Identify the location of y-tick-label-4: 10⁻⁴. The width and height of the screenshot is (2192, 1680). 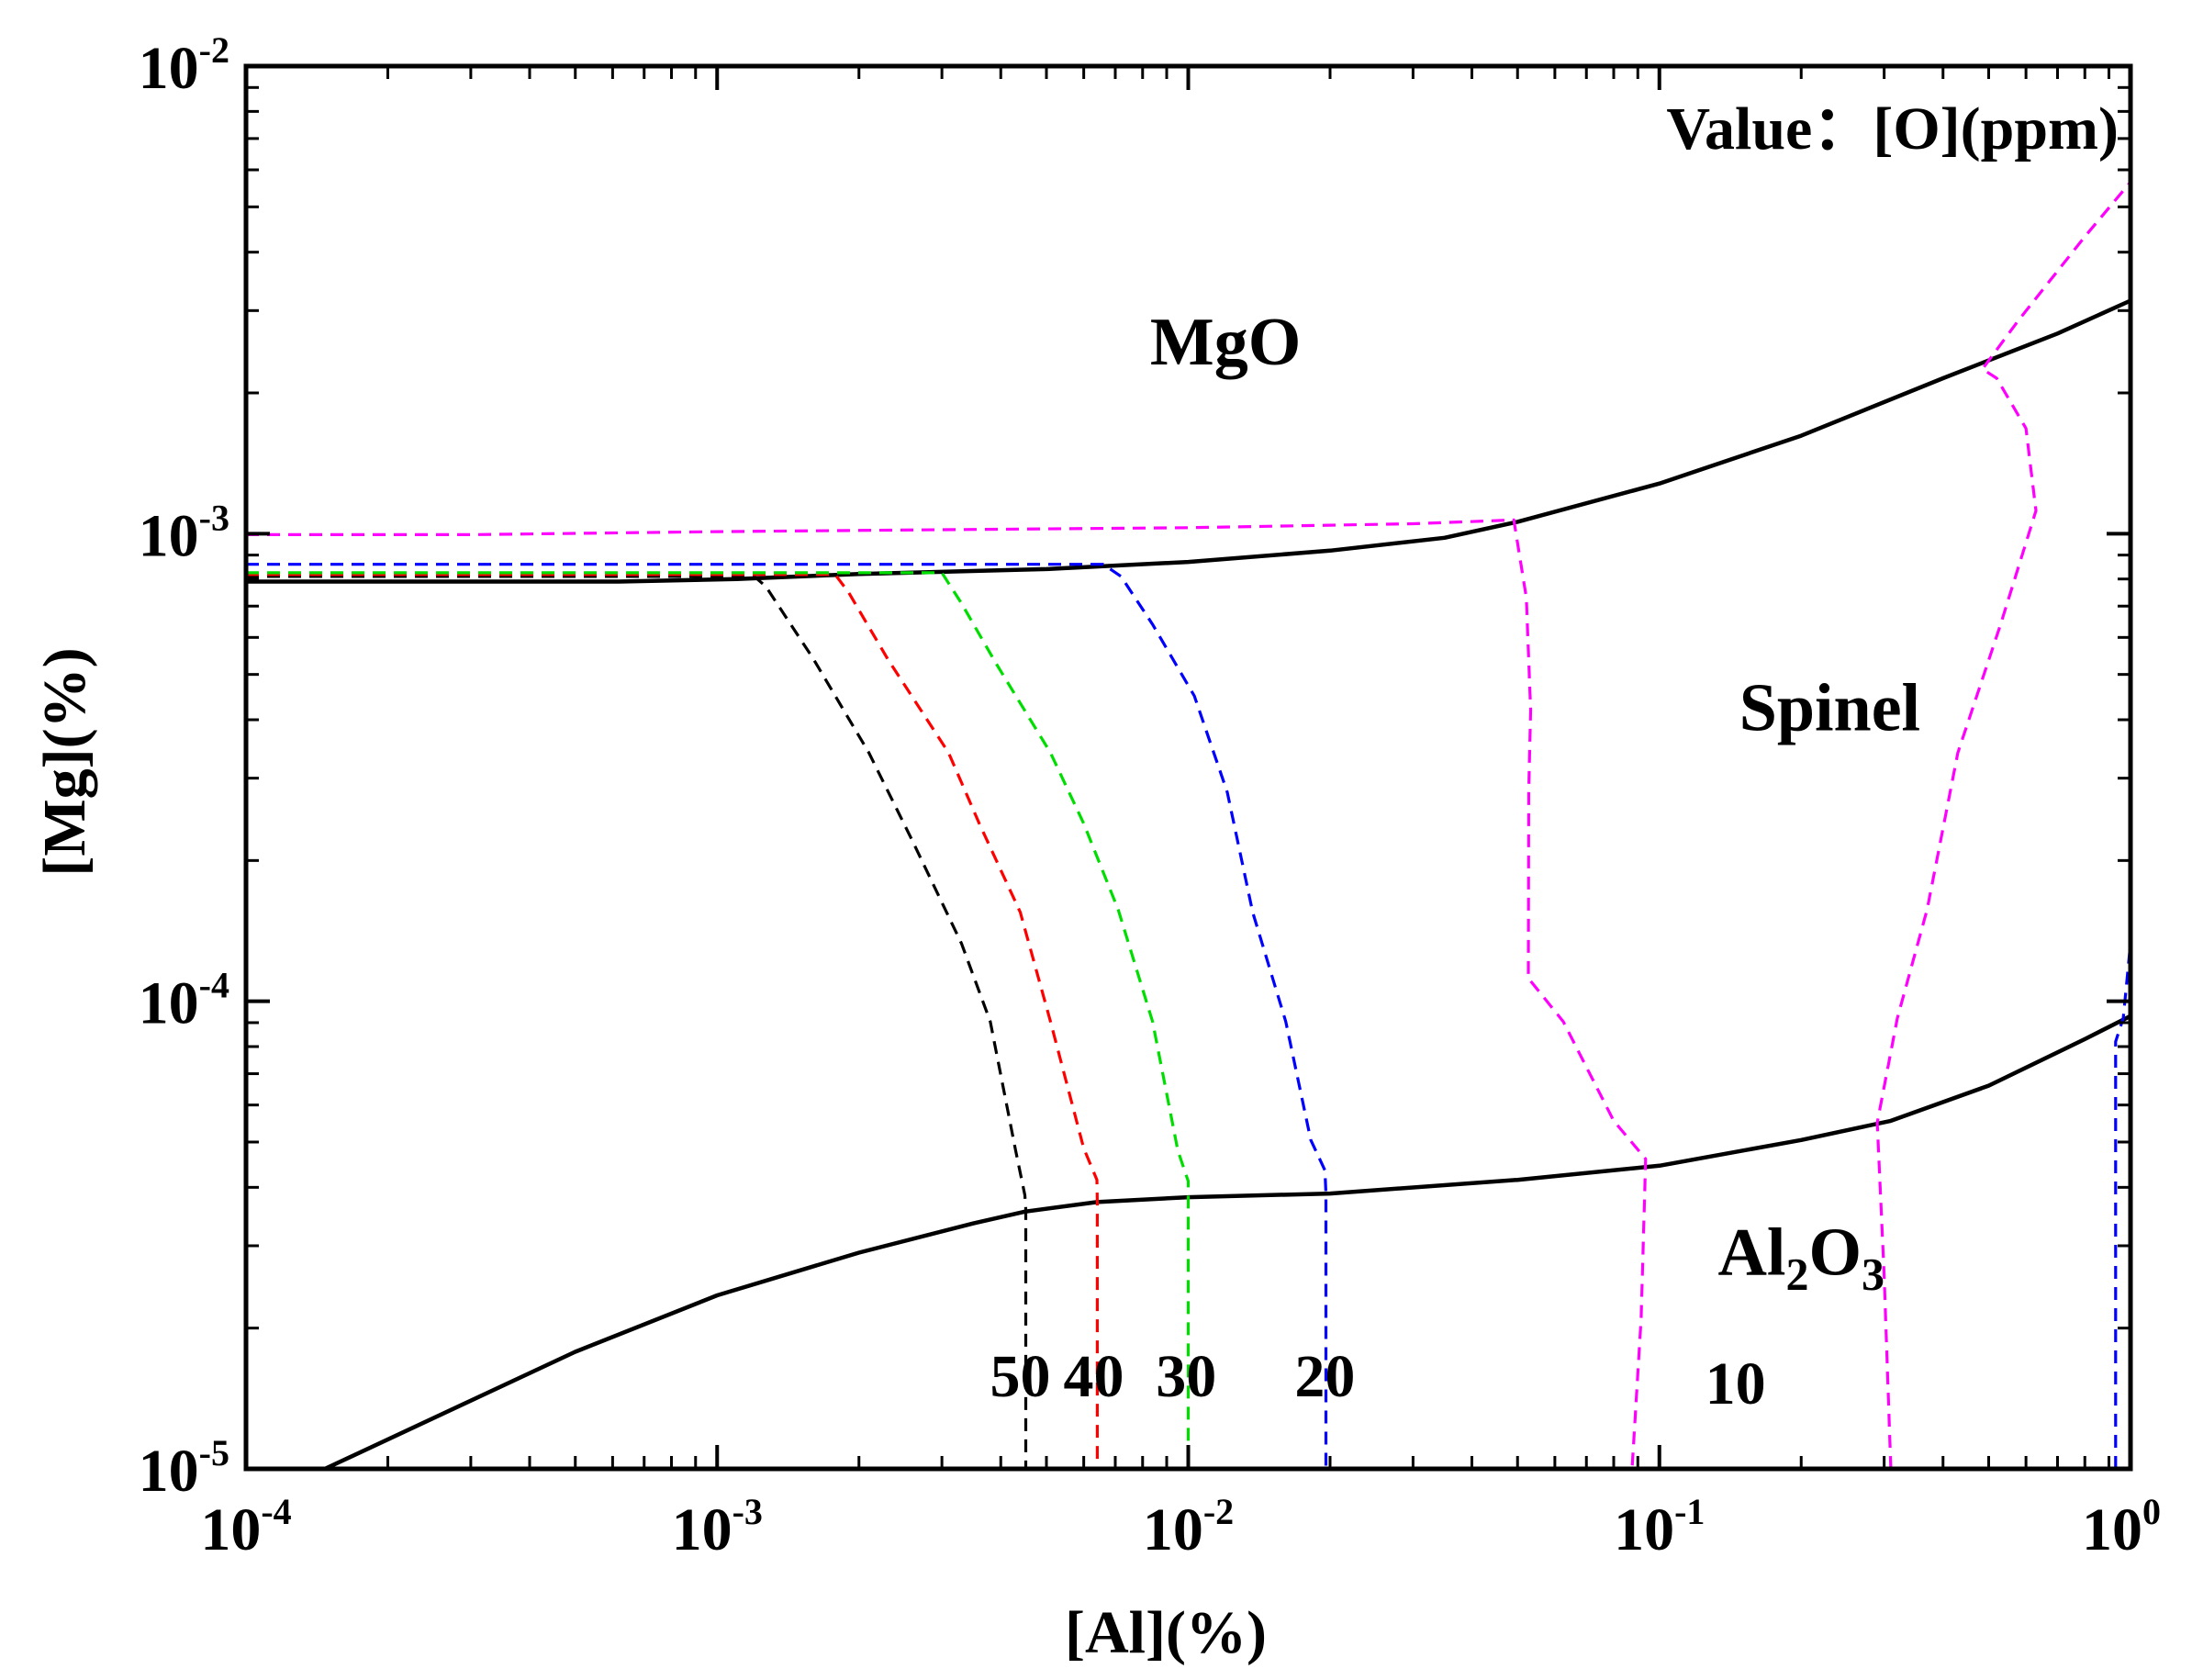
(184, 1001).